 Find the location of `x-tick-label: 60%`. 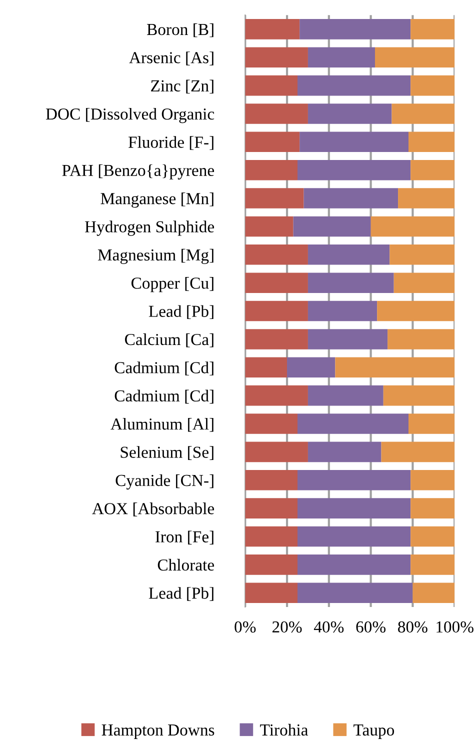

x-tick-label: 60% is located at coordinates (371, 627).